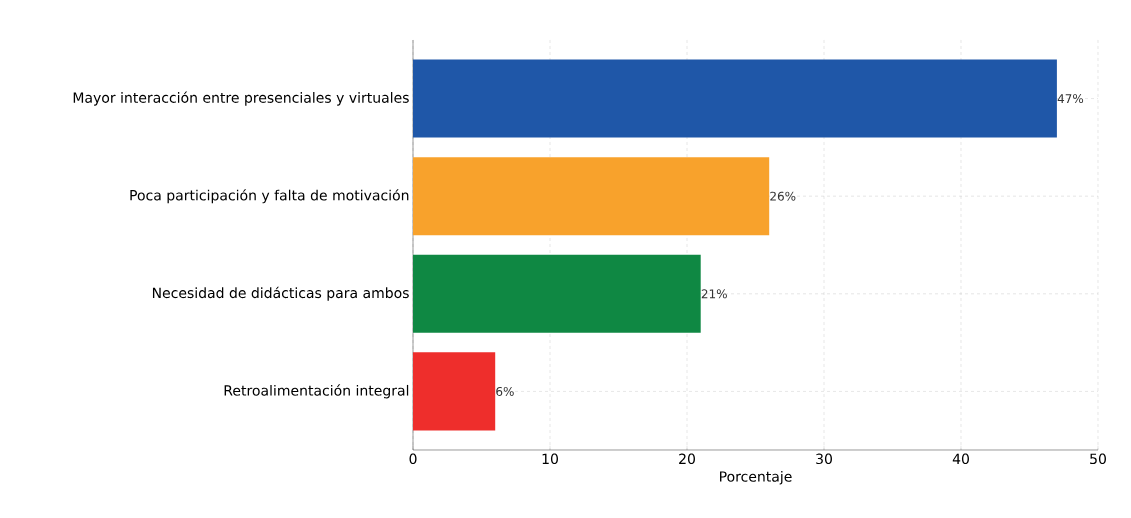 Image resolution: width=1131 pixels, height=518 pixels. I want to click on y-tick-label: Necesidad de didácticas para ambos, so click(280, 293).